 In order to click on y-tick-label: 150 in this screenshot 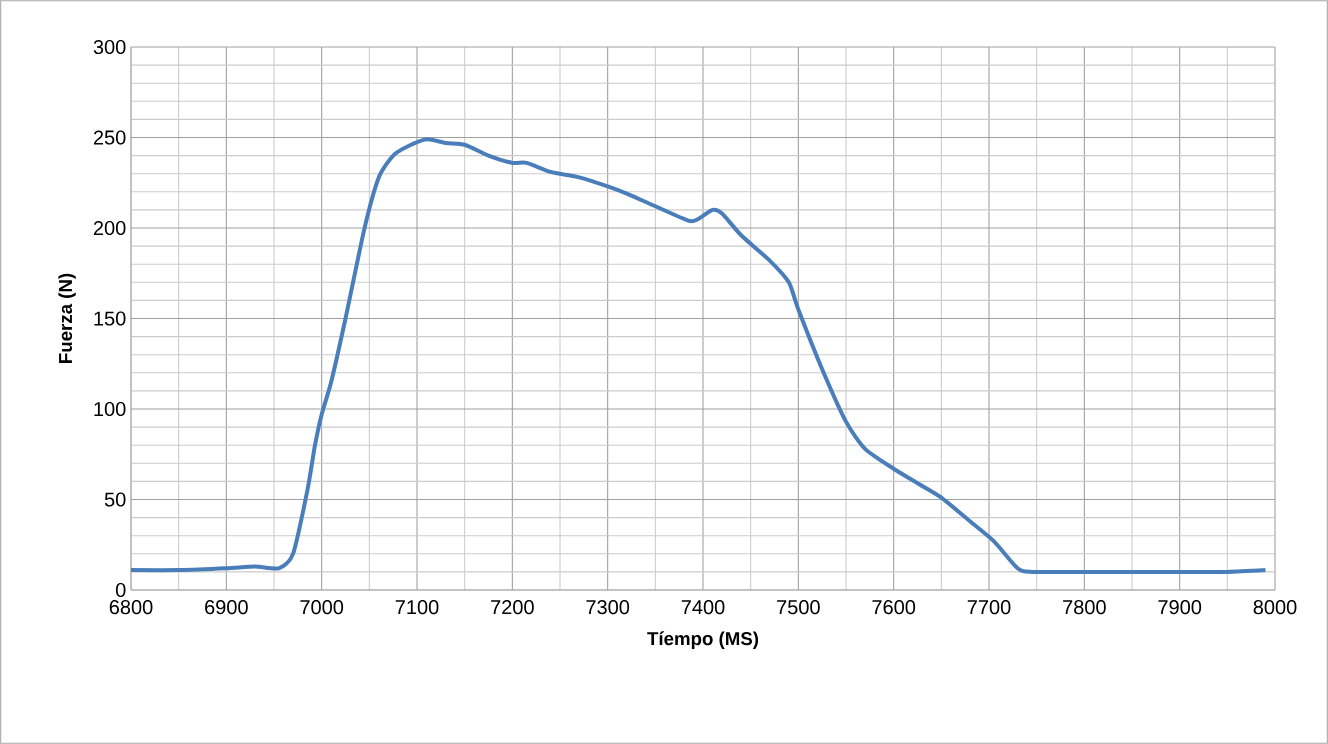, I will do `click(110, 318)`.